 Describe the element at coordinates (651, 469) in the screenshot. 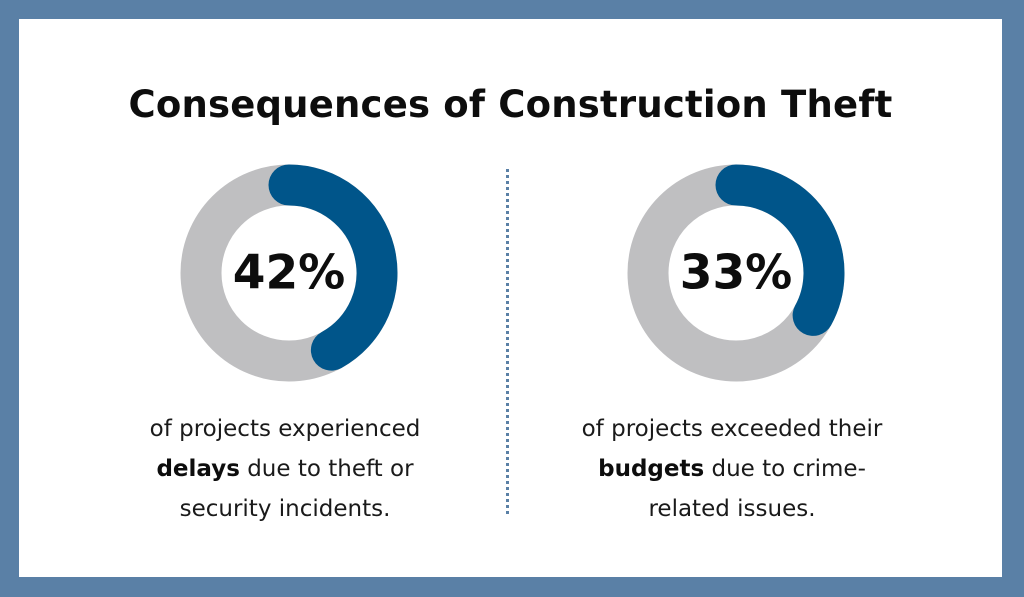

I see `caption-keyword: budgets` at that location.